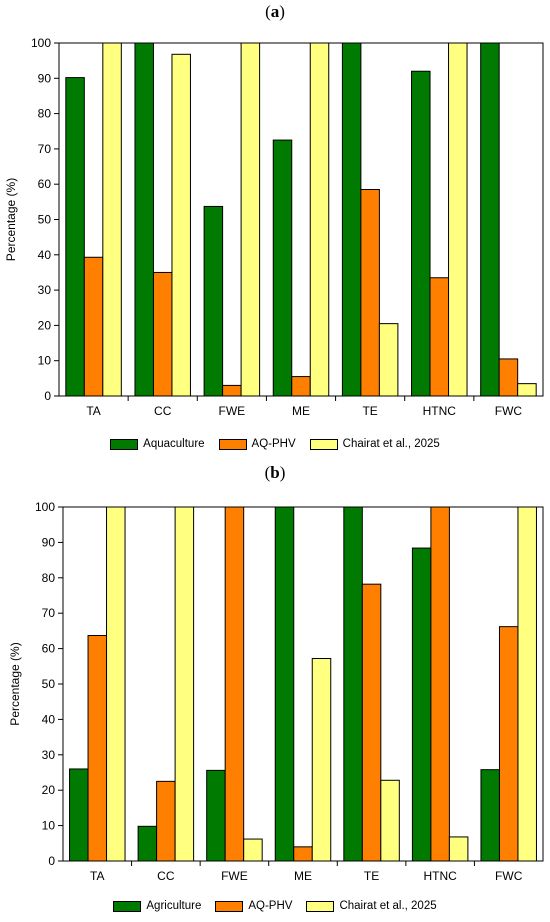  What do you see at coordinates (174, 444) in the screenshot?
I see `legend-label: Aquaculture` at bounding box center [174, 444].